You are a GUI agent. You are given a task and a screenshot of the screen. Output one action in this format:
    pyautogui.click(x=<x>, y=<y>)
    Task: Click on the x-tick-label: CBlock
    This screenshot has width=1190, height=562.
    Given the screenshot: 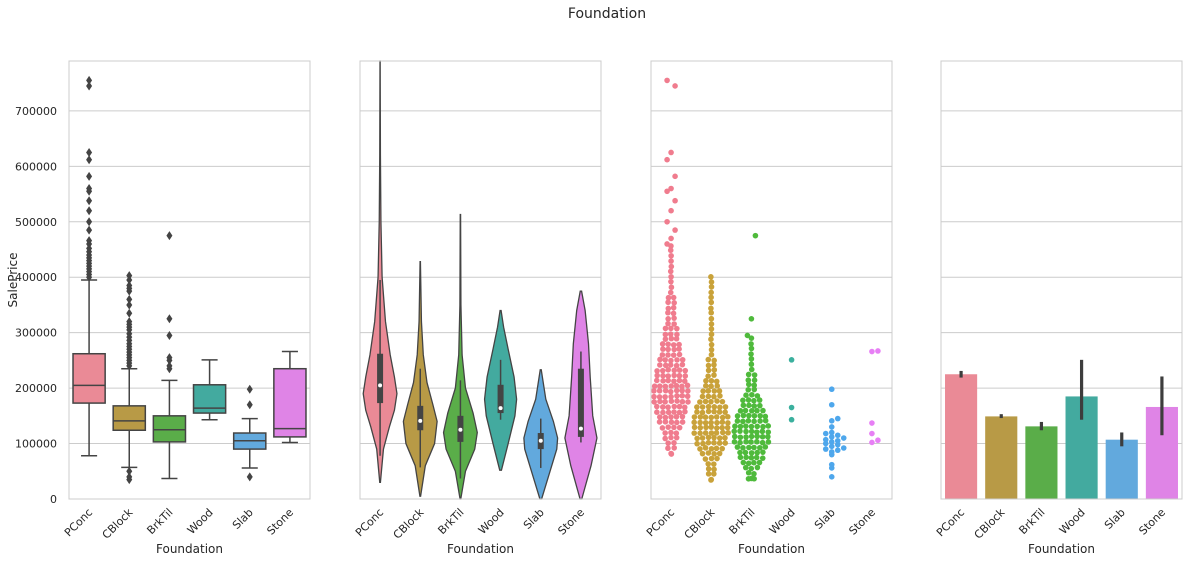 What is the action you would take?
    pyautogui.click(x=409, y=523)
    